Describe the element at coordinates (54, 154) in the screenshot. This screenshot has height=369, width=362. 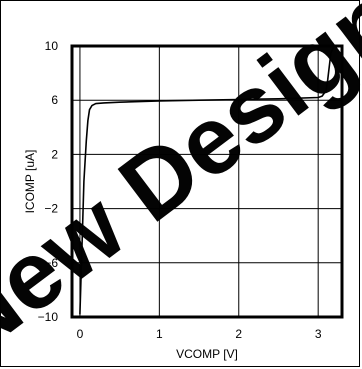
I see `y-tick-label: 2` at that location.